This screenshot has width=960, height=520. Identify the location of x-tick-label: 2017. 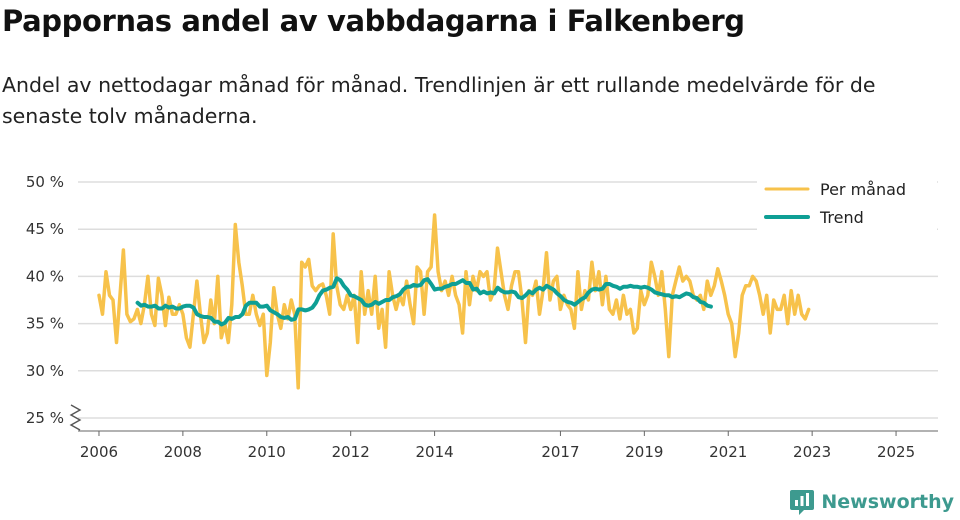
(560, 452).